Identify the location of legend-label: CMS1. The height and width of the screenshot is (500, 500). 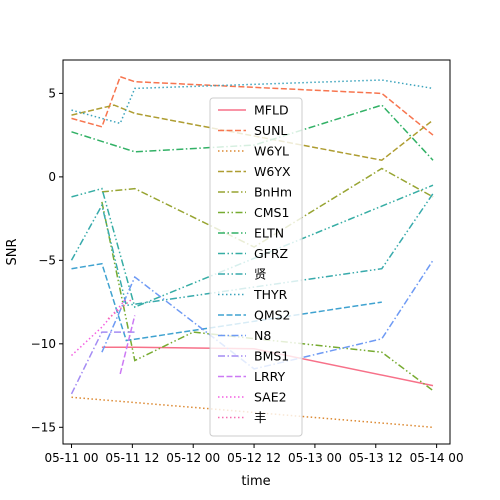
(271, 212).